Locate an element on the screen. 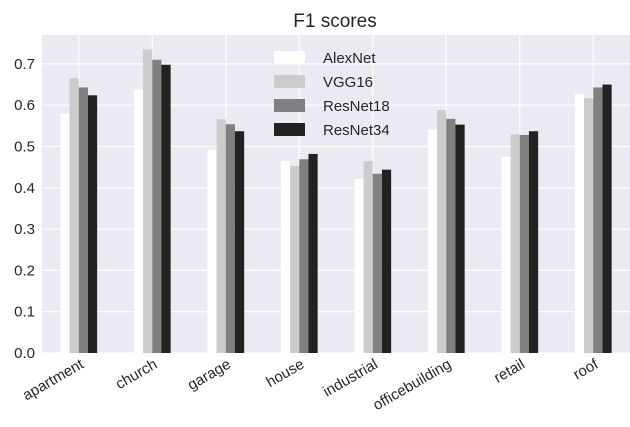 The image size is (630, 427). chart-title: F1 scores is located at coordinates (334, 21).